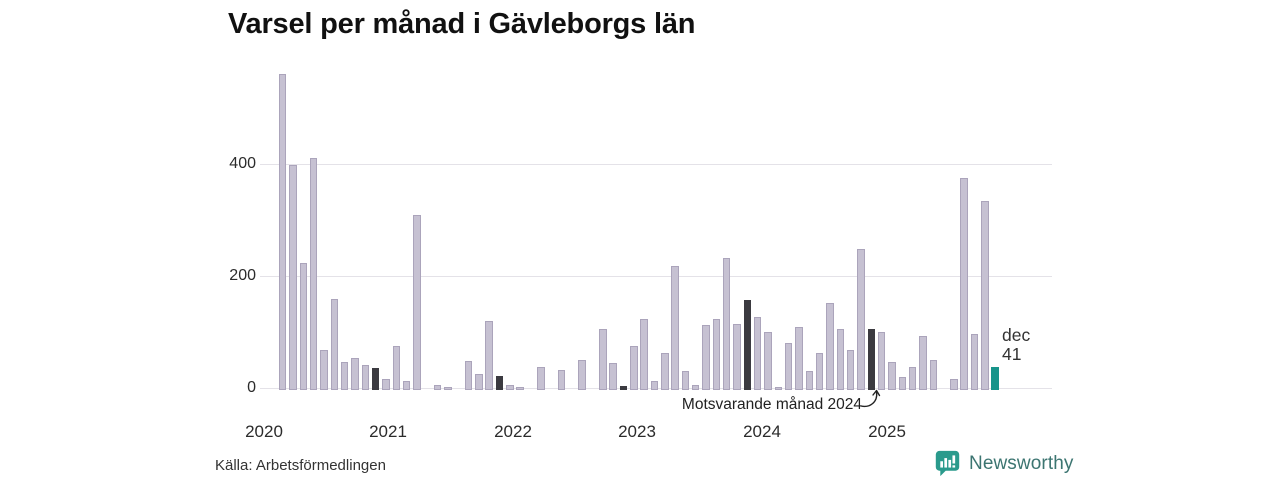 The image size is (1280, 480). What do you see at coordinates (300, 465) in the screenshot?
I see `source-credit: Källa: Arbetsförmedlingen` at bounding box center [300, 465].